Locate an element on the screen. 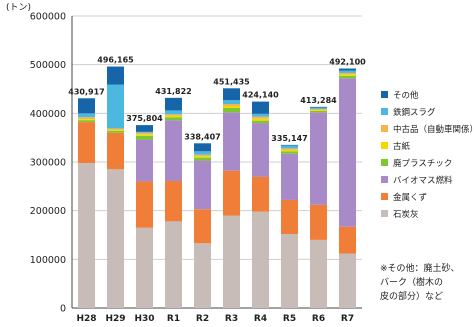  legend-label: 金属くず is located at coordinates (410, 197).